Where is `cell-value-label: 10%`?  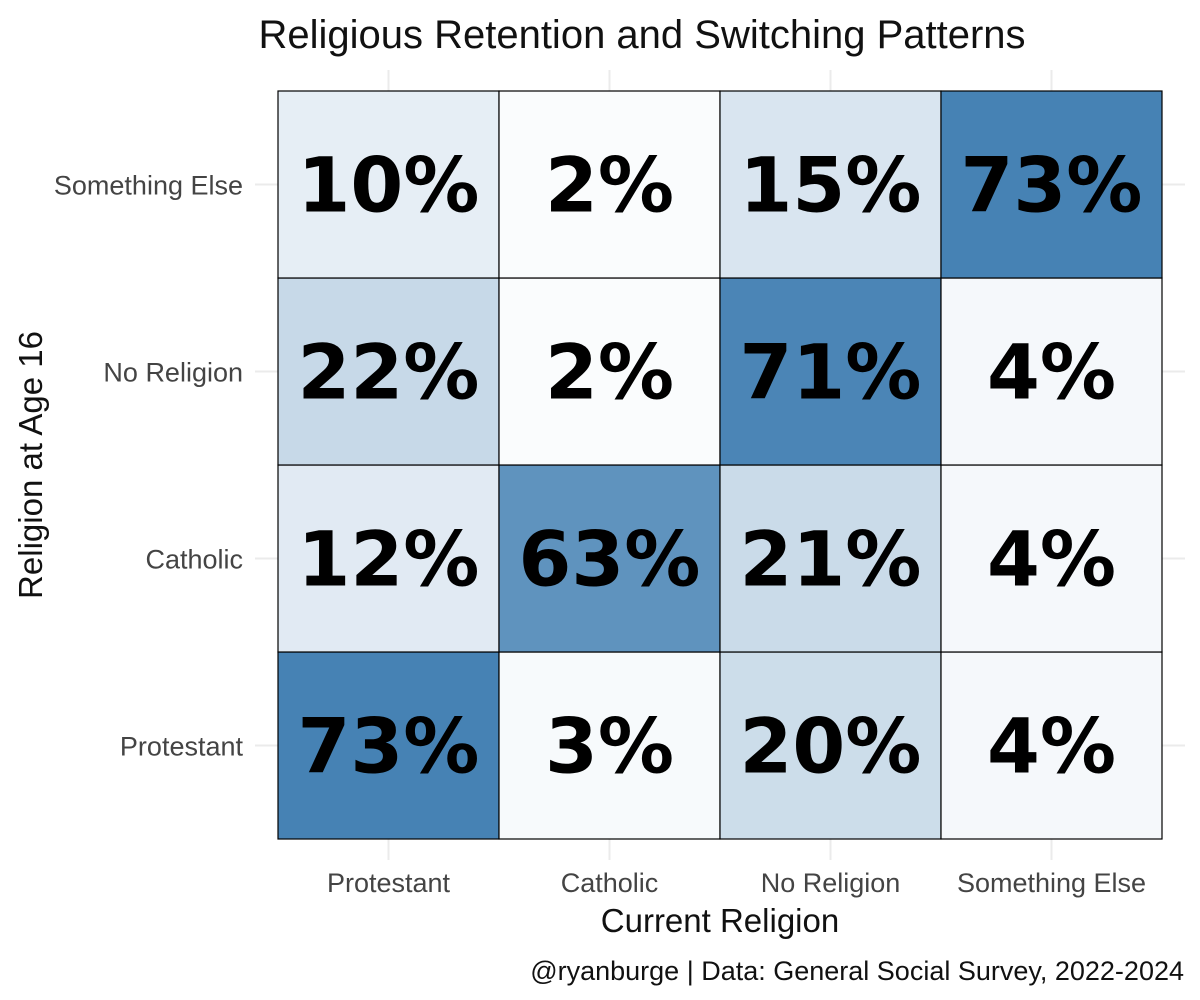 cell-value-label: 10% is located at coordinates (389, 185).